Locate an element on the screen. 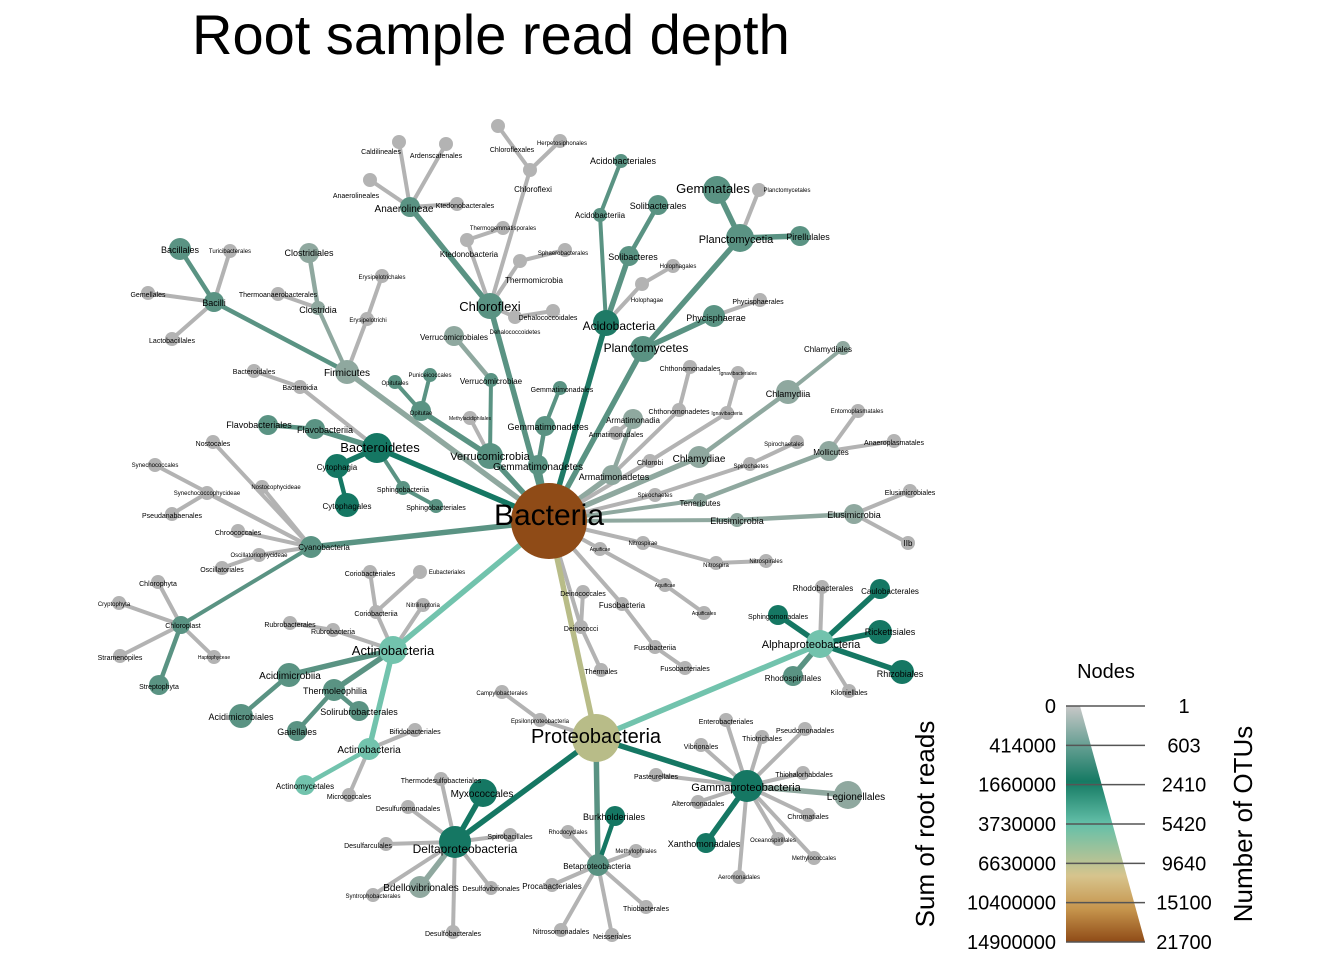 The width and height of the screenshot is (1344, 960). edge-cya-cpl is located at coordinates (246, 586).